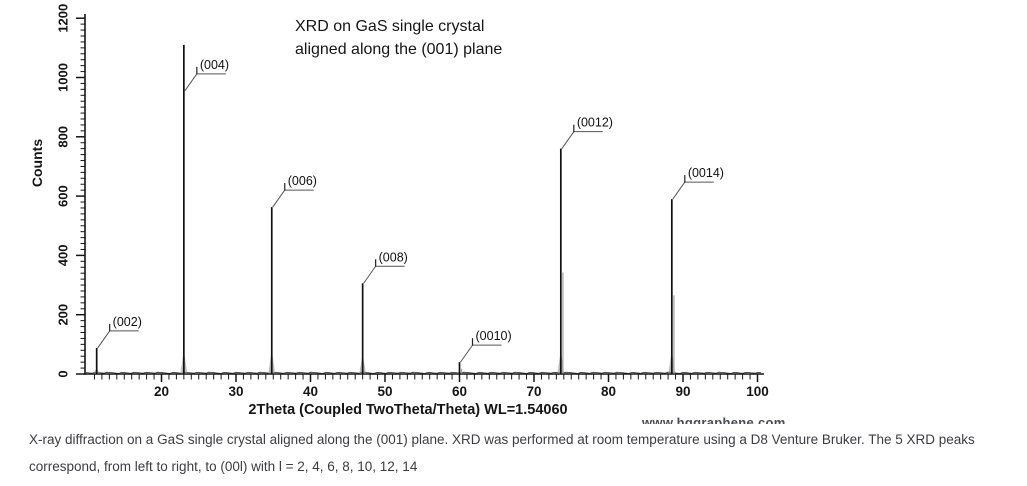 The height and width of the screenshot is (486, 1027). Describe the element at coordinates (63, 256) in the screenshot. I see `y-tick-label: 400` at that location.